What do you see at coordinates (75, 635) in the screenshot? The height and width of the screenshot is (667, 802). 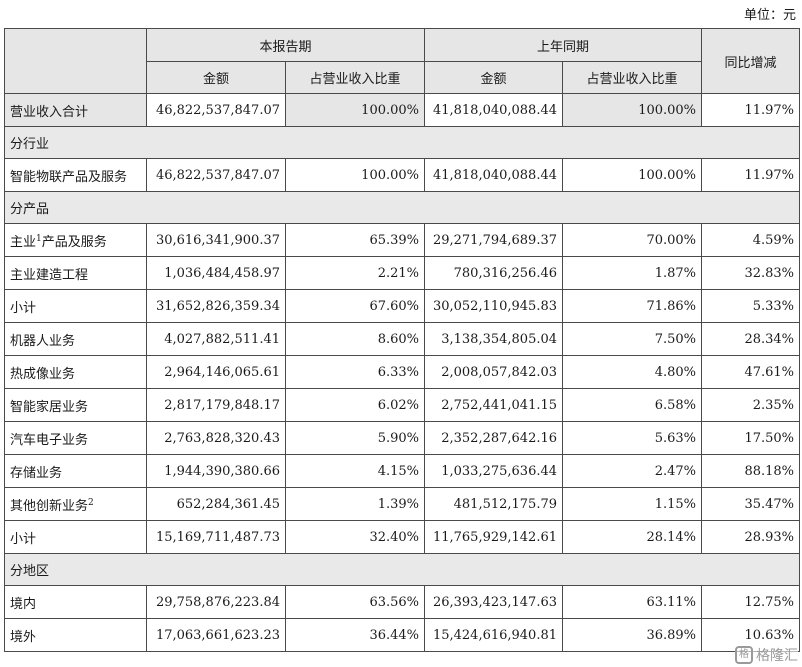 I see `row-label: 境外` at bounding box center [75, 635].